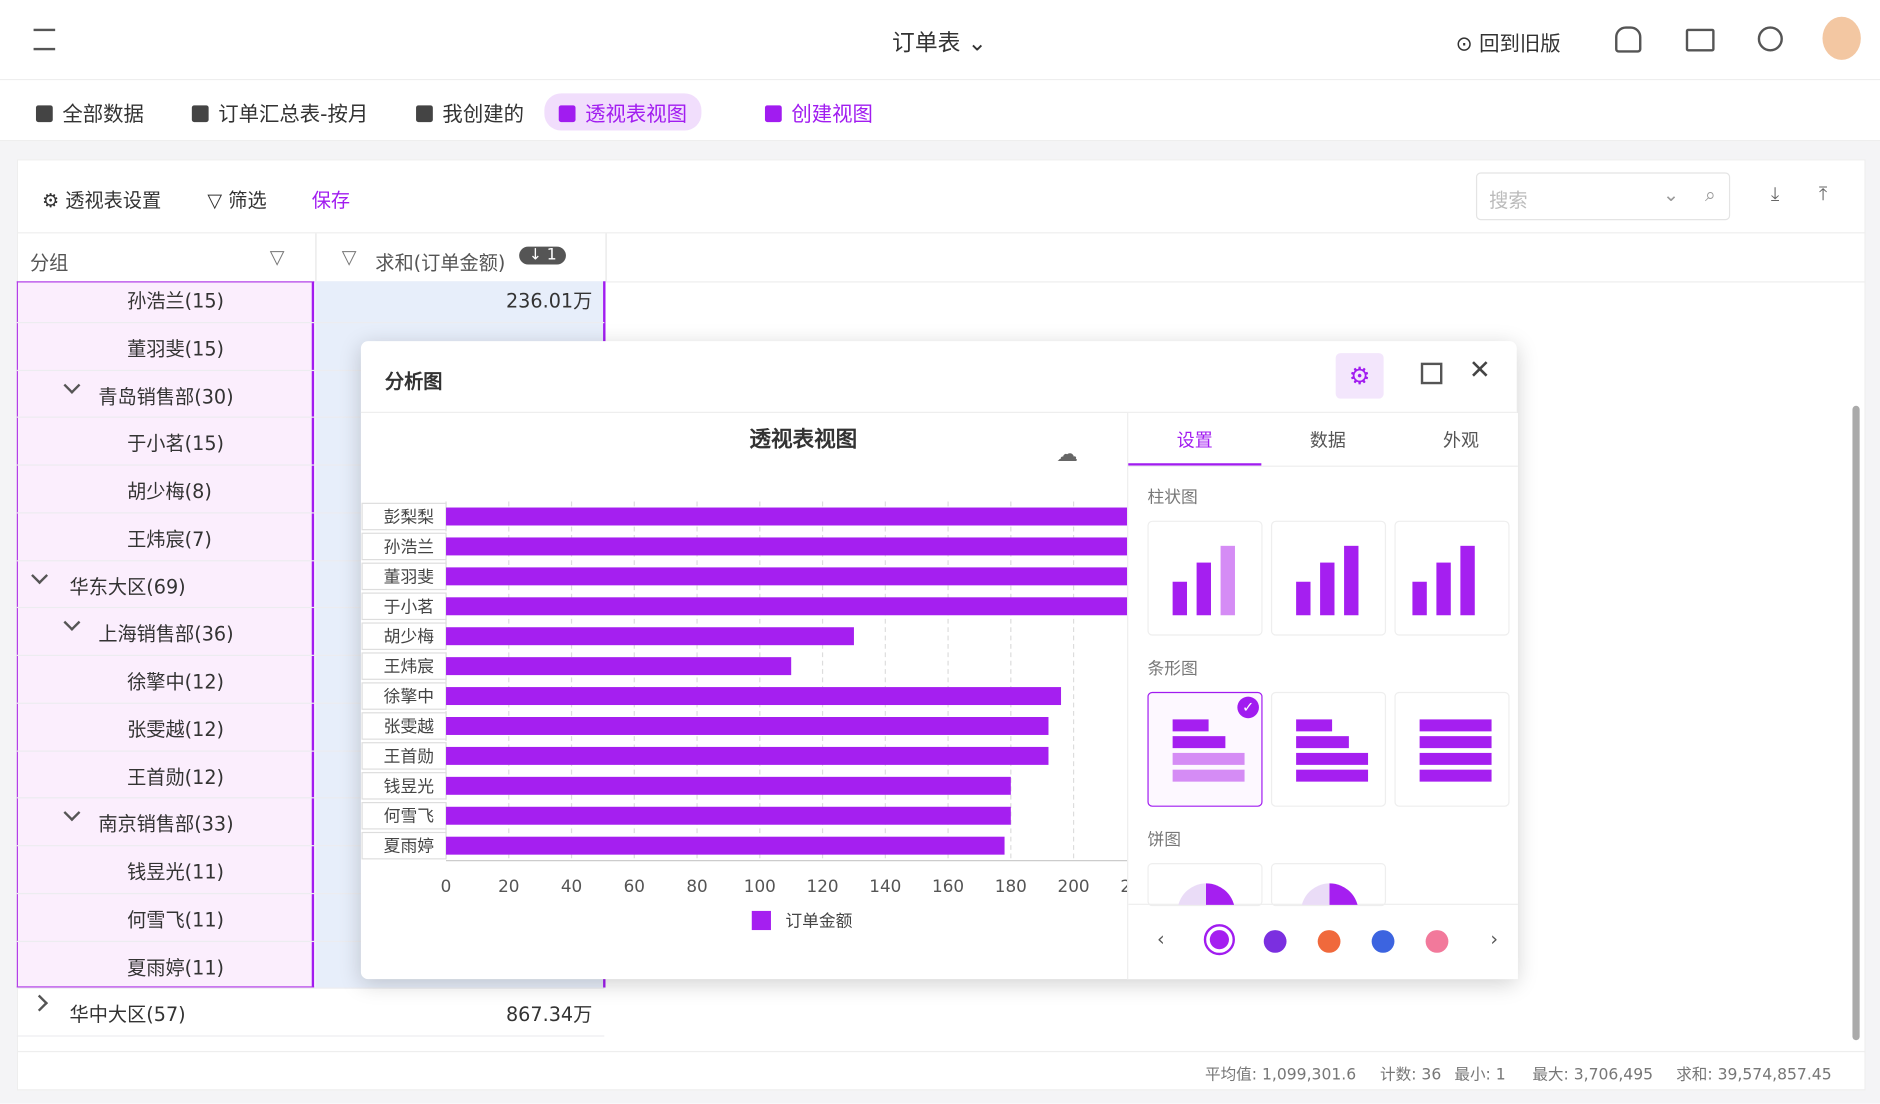 This screenshot has width=1880, height=1104. I want to click on view-tab: 我创建的, so click(470, 111).